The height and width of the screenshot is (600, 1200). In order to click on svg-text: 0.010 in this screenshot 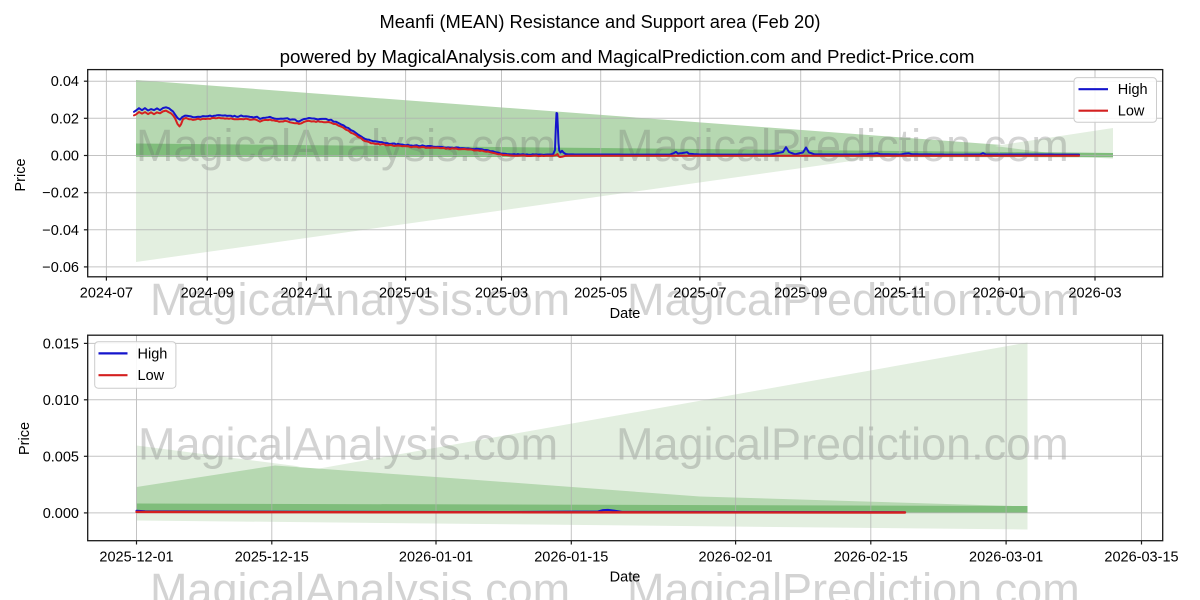, I will do `click(61, 401)`.